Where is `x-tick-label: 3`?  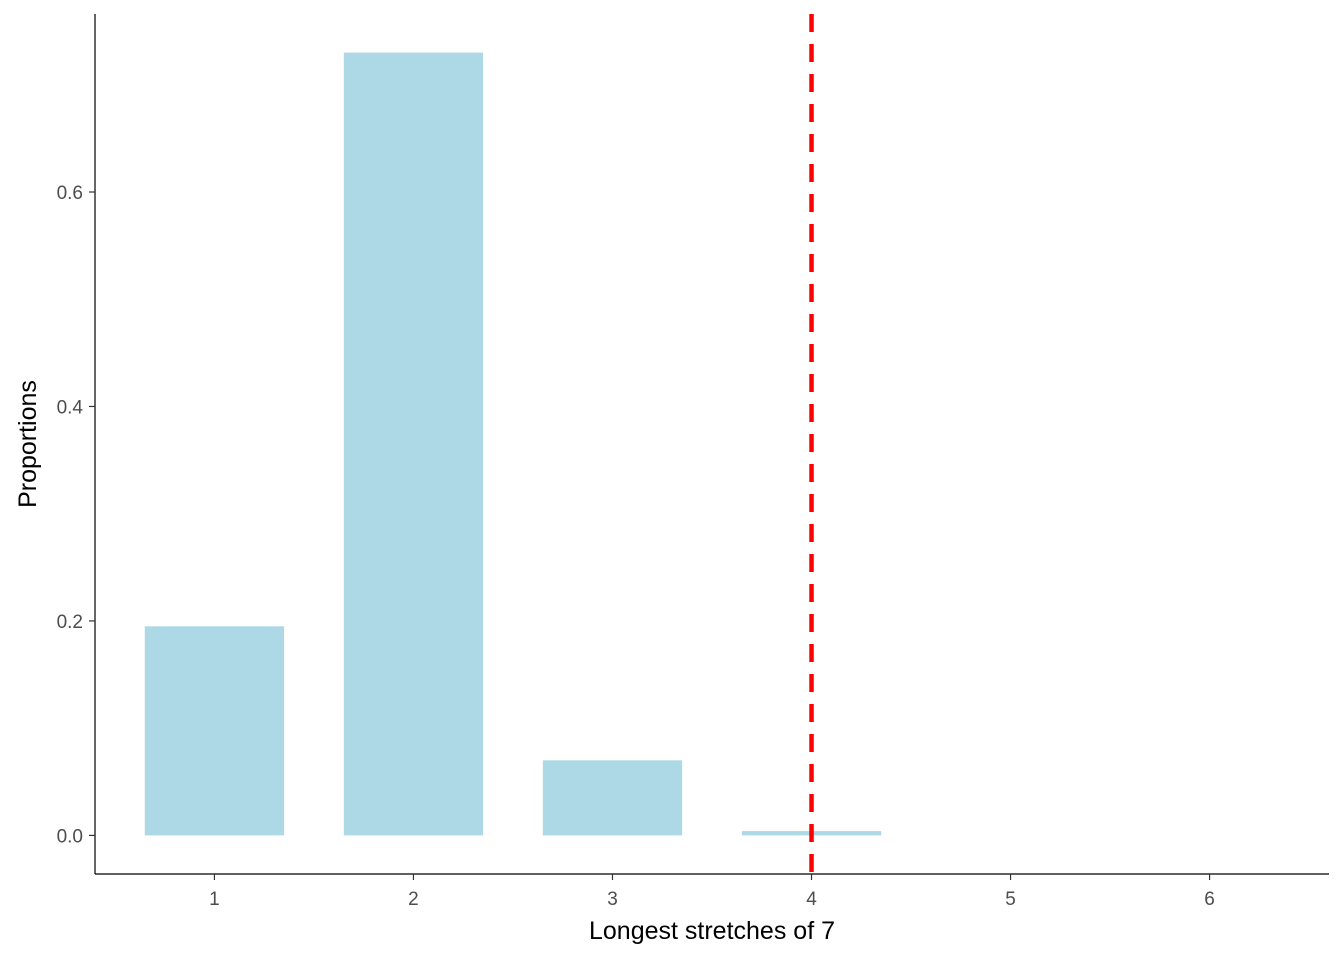 x-tick-label: 3 is located at coordinates (612, 899).